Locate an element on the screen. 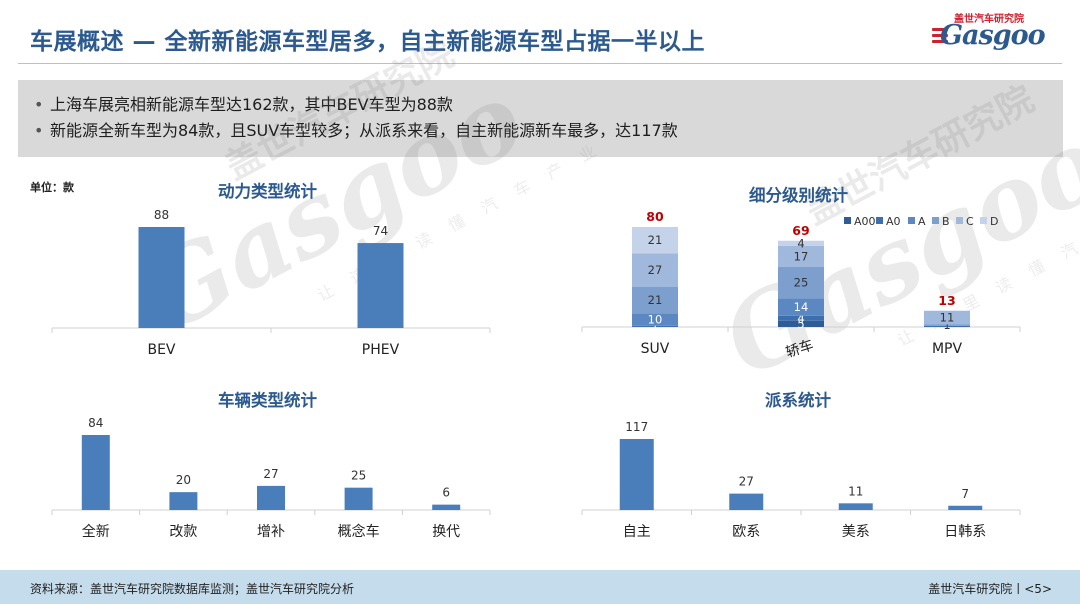 This screenshot has height=604, width=1080. gasgoo-logo: 盖世汽车研究院 Gasgoo is located at coordinates (992, 30).